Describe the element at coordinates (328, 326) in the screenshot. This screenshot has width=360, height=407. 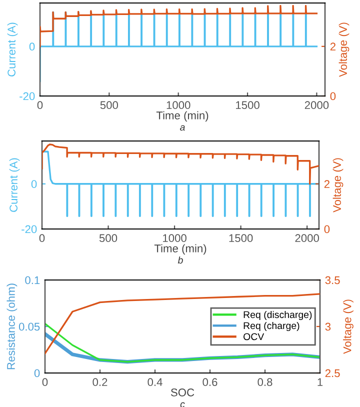
I see `y2-tick-label: 3` at that location.